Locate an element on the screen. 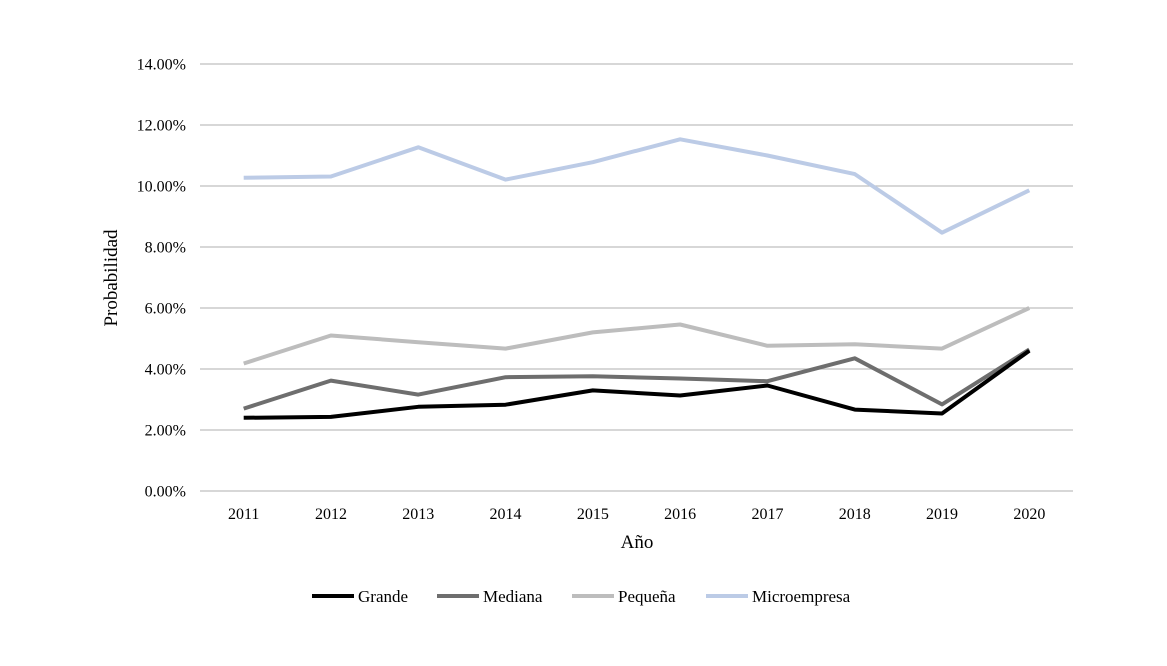 This screenshot has width=1167, height=666. x-axis-title: Año is located at coordinates (637, 542).